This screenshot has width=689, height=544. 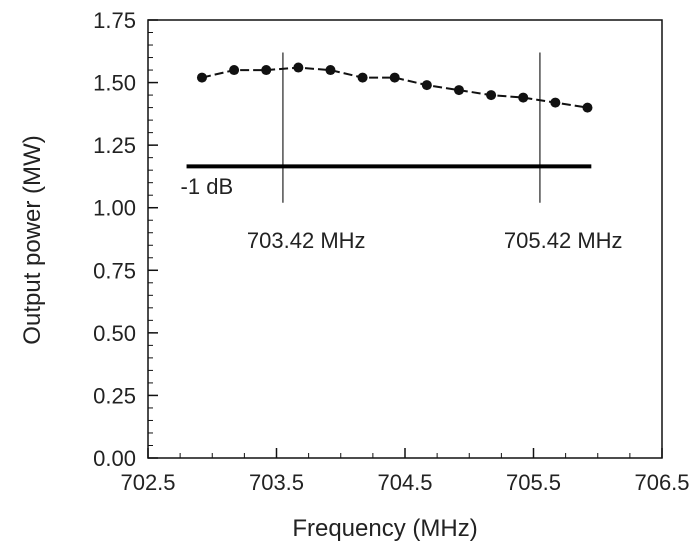 I want to click on y-tick-label: 0.50, so click(x=114, y=333).